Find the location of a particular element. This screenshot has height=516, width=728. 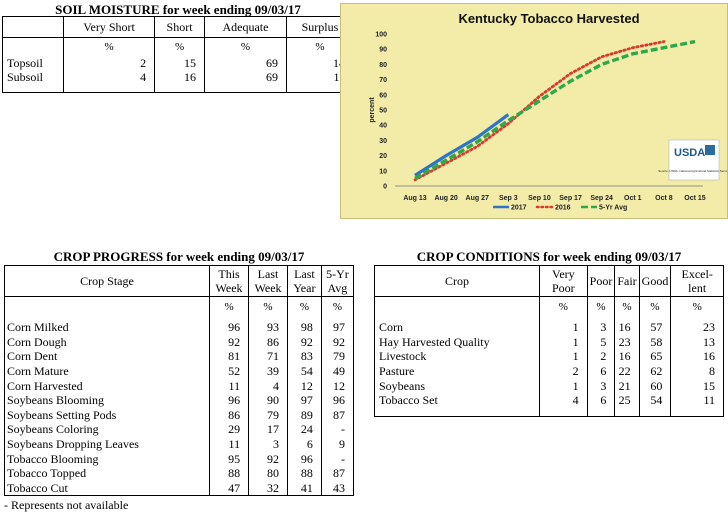

column-header: Poor is located at coordinates (601, 281).